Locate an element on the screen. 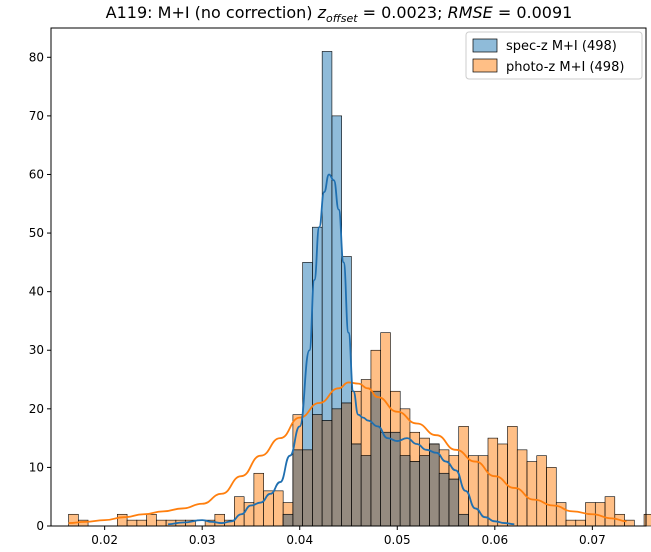 The image size is (651, 552). x-tick-label: 0.04 is located at coordinates (299, 540).